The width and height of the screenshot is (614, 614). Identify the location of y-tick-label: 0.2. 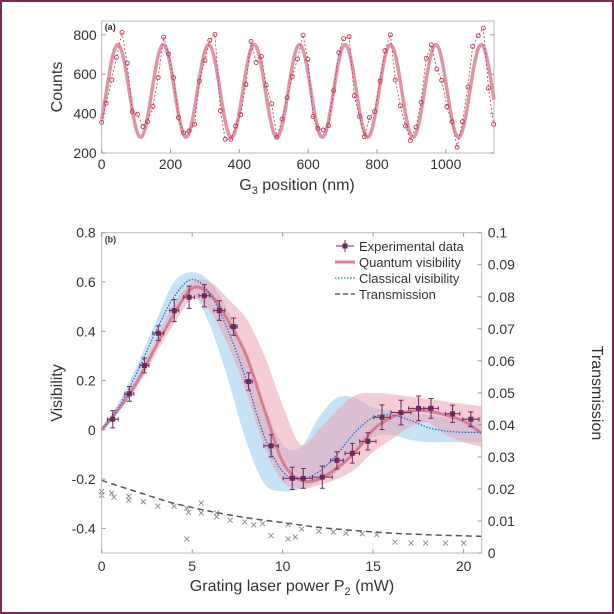
(86, 381).